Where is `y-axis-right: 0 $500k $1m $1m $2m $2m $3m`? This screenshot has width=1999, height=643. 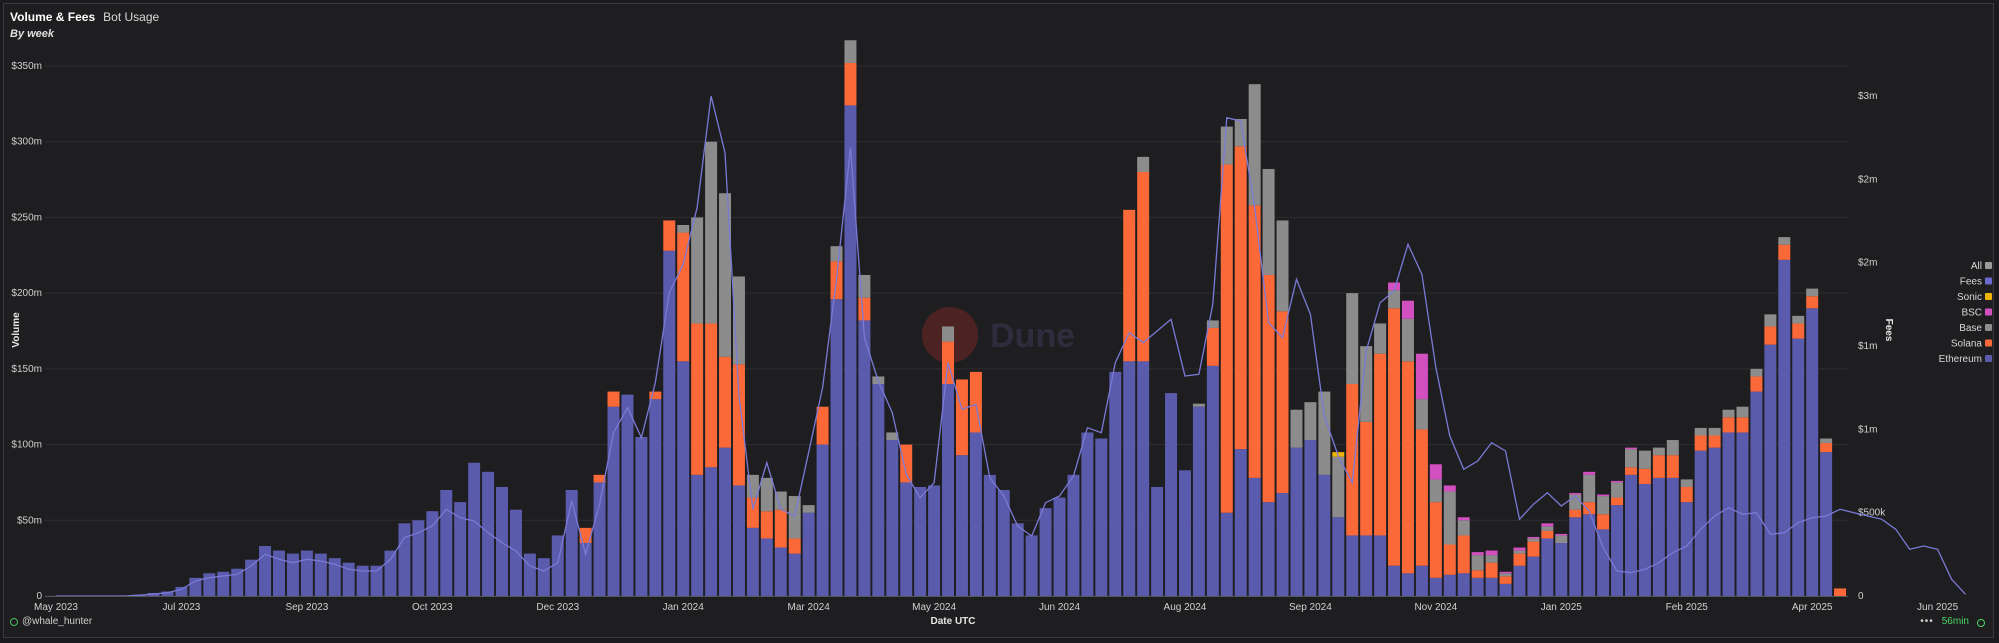
y-axis-right: 0 $500k $1m $1m $2m $2m $3m is located at coordinates (1872, 346).